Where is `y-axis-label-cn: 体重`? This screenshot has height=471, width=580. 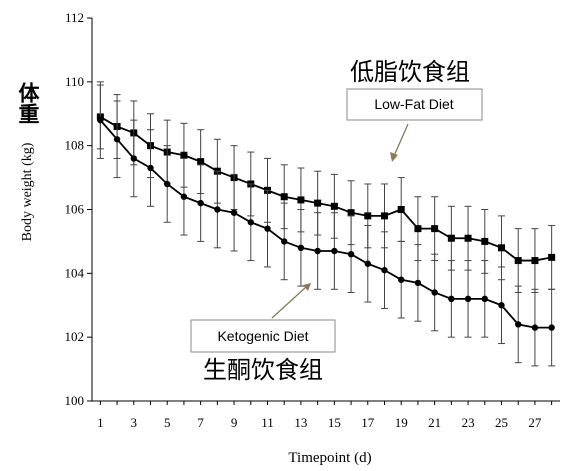 y-axis-label-cn: 体重 is located at coordinates (28, 103).